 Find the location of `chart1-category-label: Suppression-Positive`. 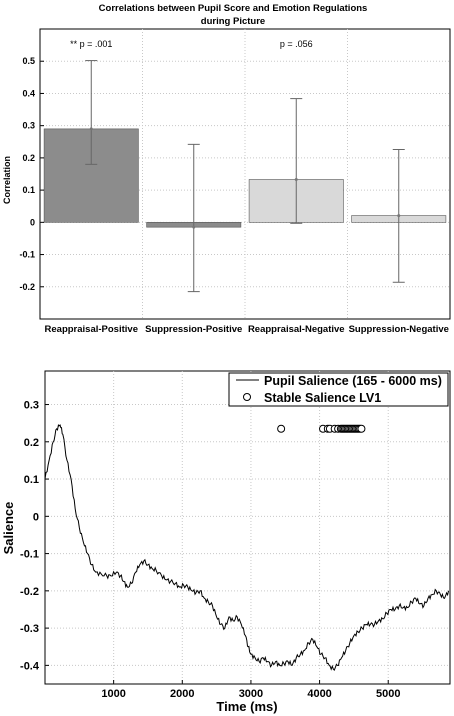

chart1-category-label: Suppression-Positive is located at coordinates (193, 329).